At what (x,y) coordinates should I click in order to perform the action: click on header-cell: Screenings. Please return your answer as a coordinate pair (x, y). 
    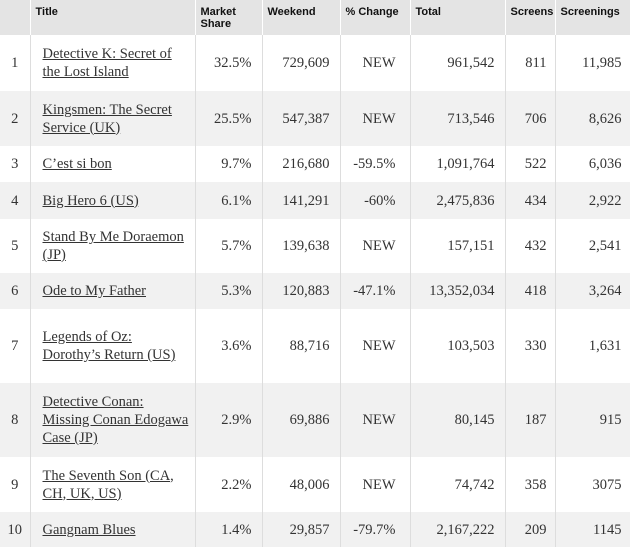
    Looking at the image, I should click on (592, 17).